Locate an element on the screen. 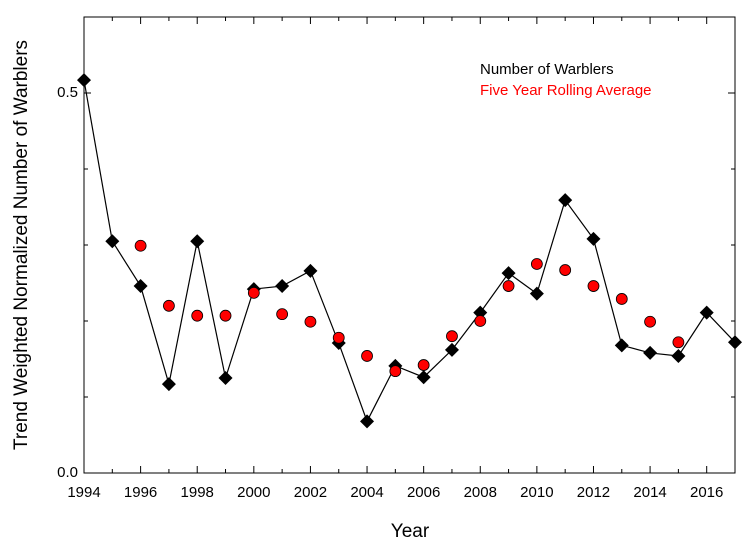 The width and height of the screenshot is (749, 544). x-tick-label: 2016 is located at coordinates (706, 492).